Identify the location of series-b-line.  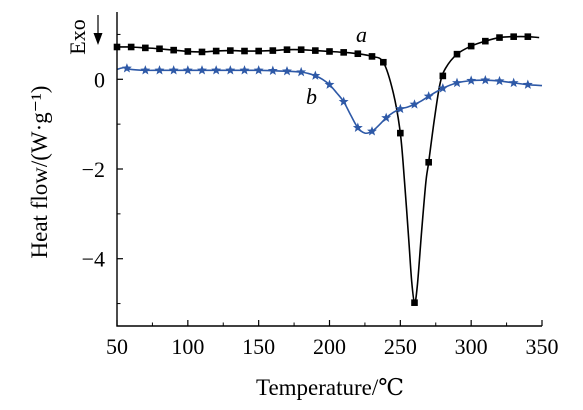
(329, 100).